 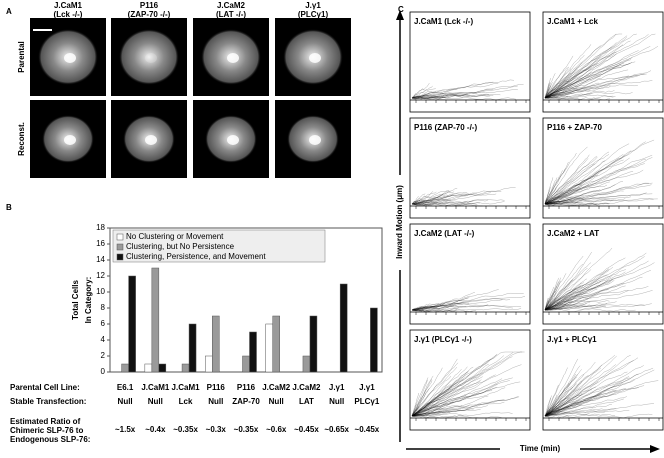 What do you see at coordinates (9, 207) in the screenshot?
I see `panel-label: B` at bounding box center [9, 207].